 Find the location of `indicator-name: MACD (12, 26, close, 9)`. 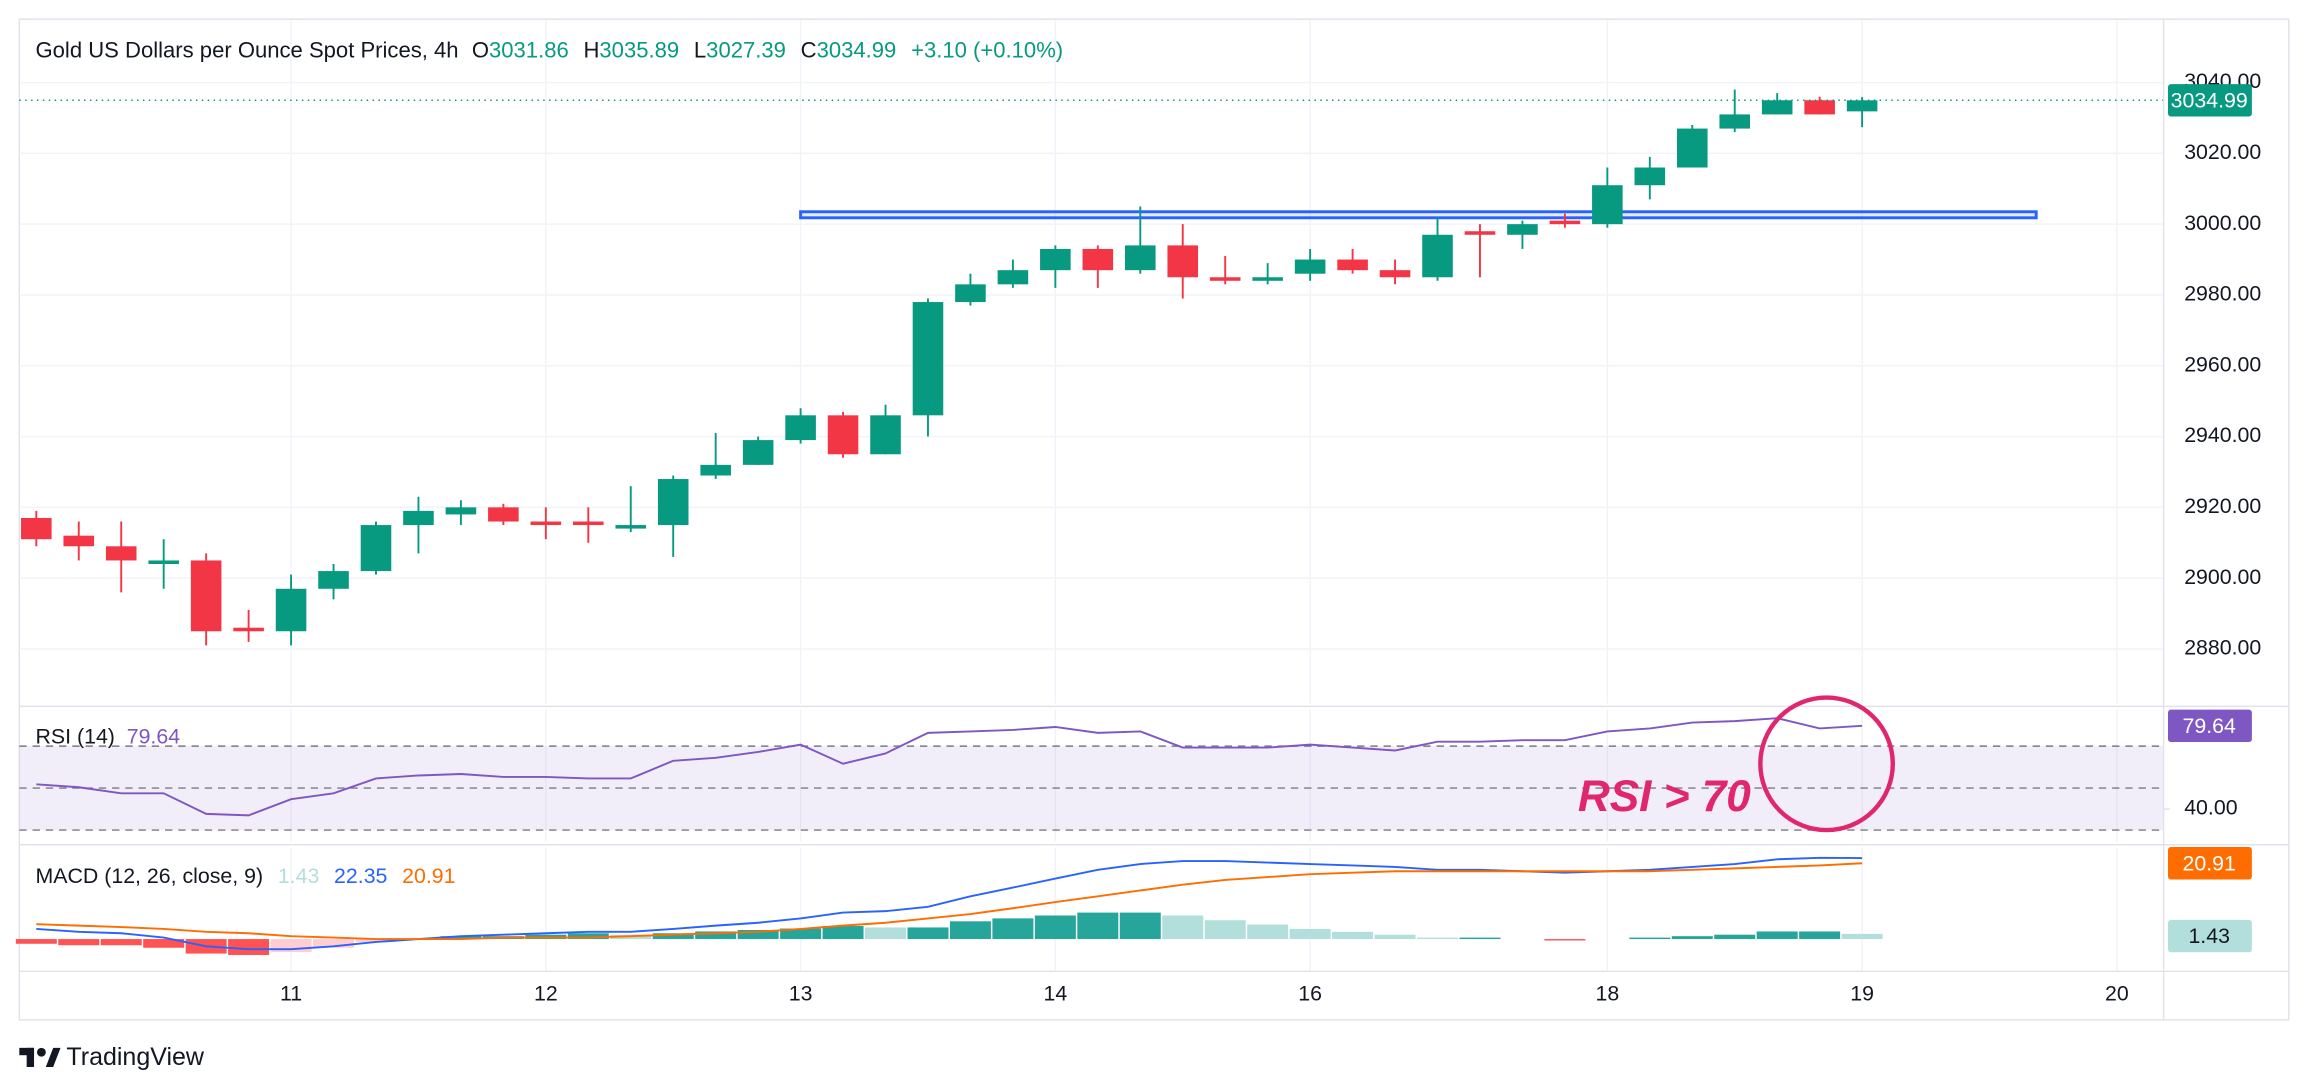

indicator-name: MACD (12, 26, close, 9) is located at coordinates (150, 876).